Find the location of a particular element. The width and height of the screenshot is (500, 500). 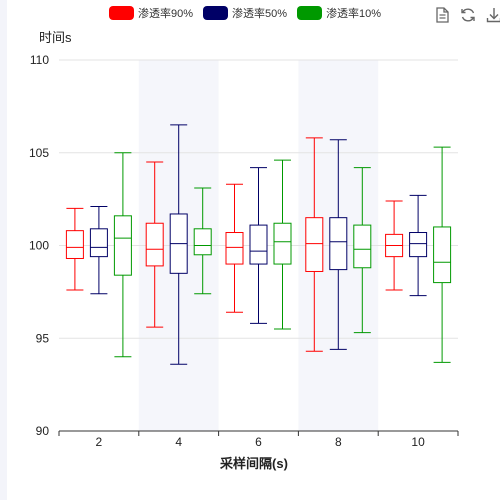

legend-item-10: 渗透率10% is located at coordinates (339, 13).